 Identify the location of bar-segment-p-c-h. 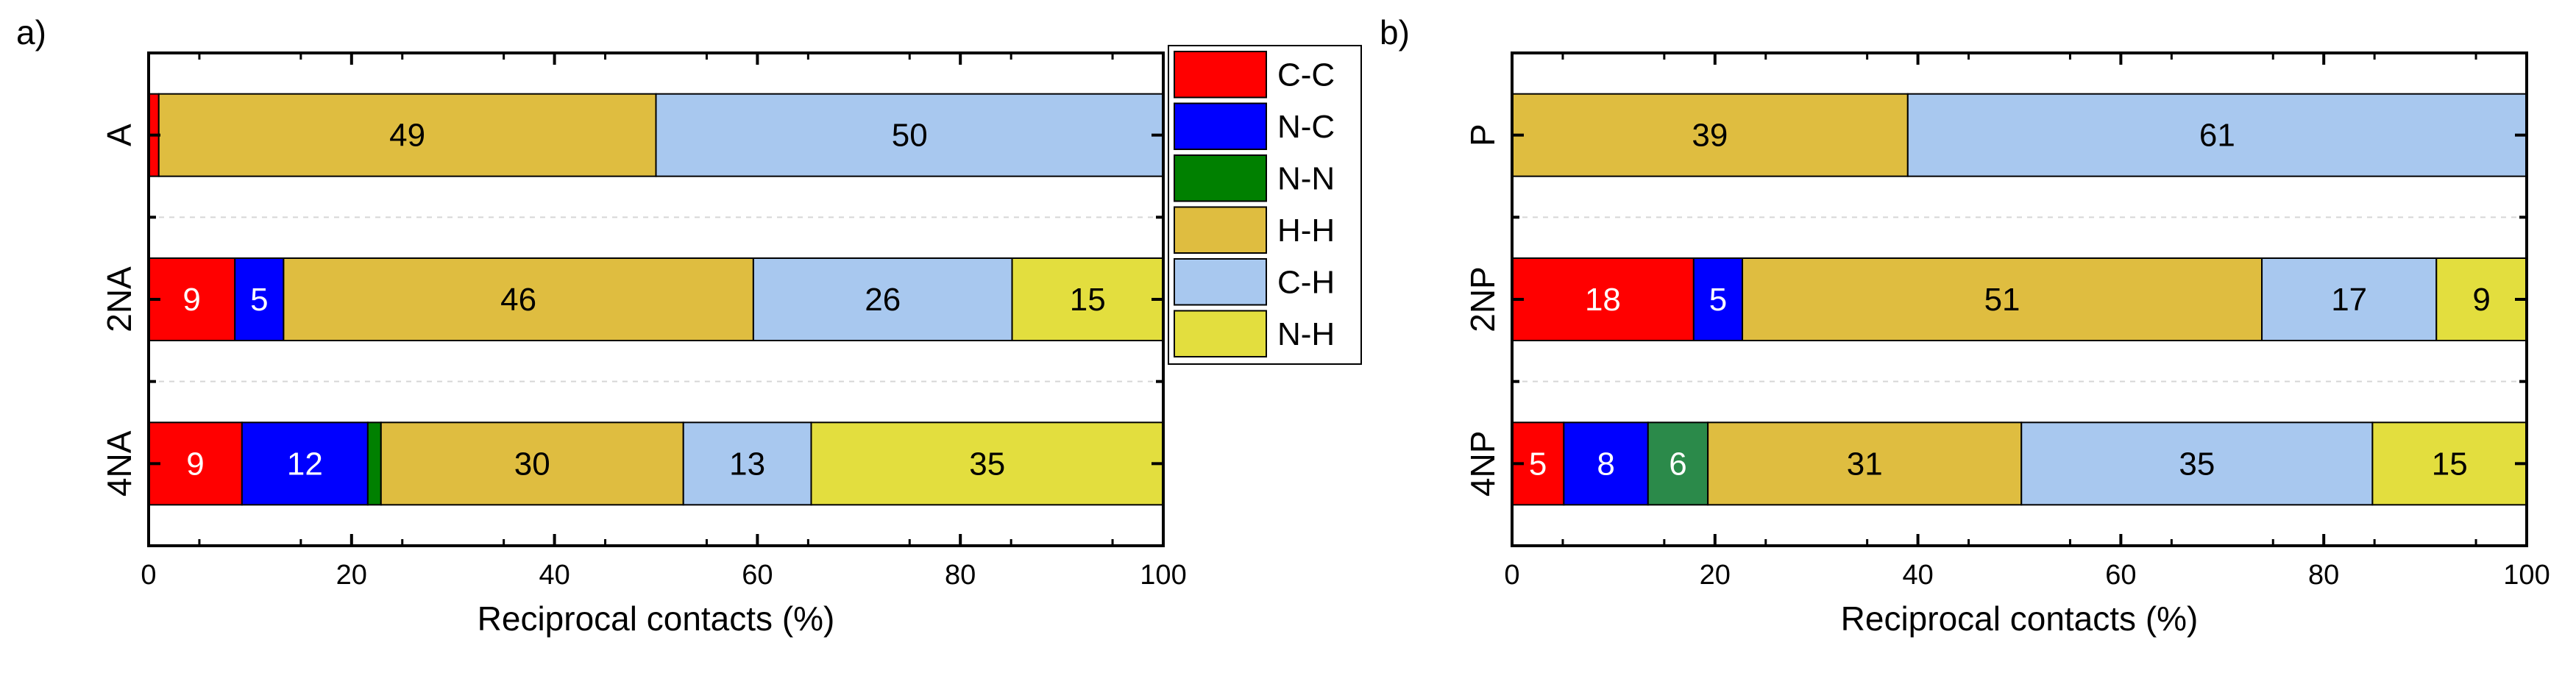
(2217, 135).